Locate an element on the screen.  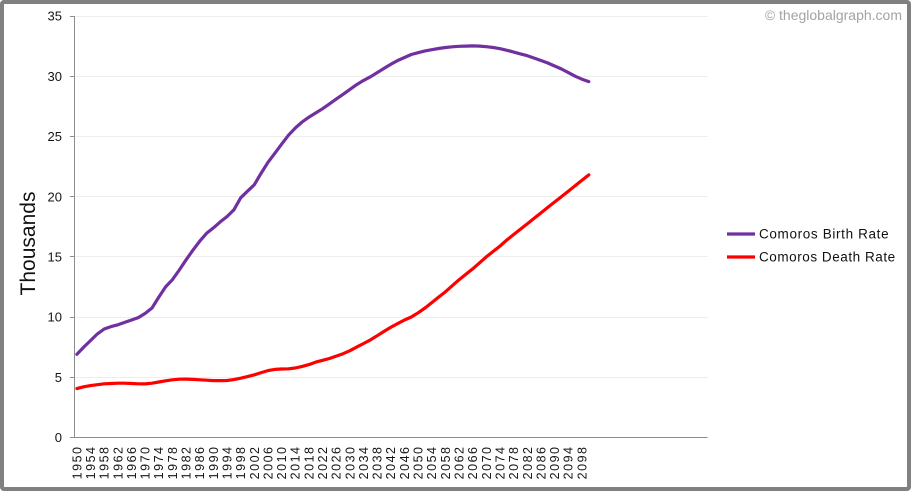
svg-text: 25 is located at coordinates (55, 136).